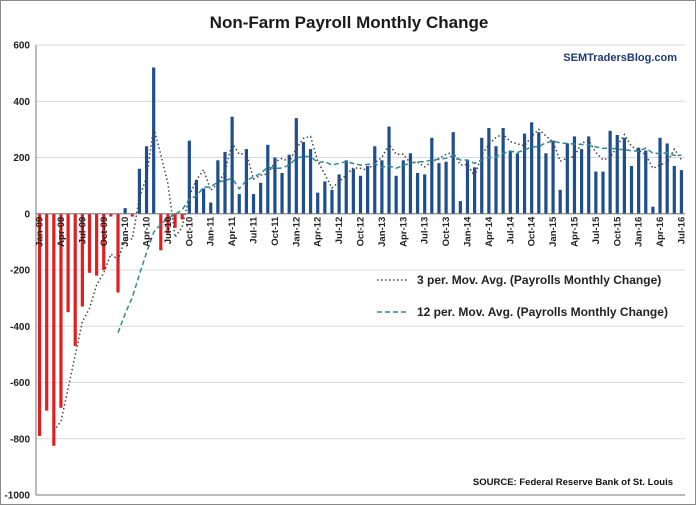  Describe the element at coordinates (553, 231) in the screenshot. I see `x-tick-label: Jan-15` at that location.